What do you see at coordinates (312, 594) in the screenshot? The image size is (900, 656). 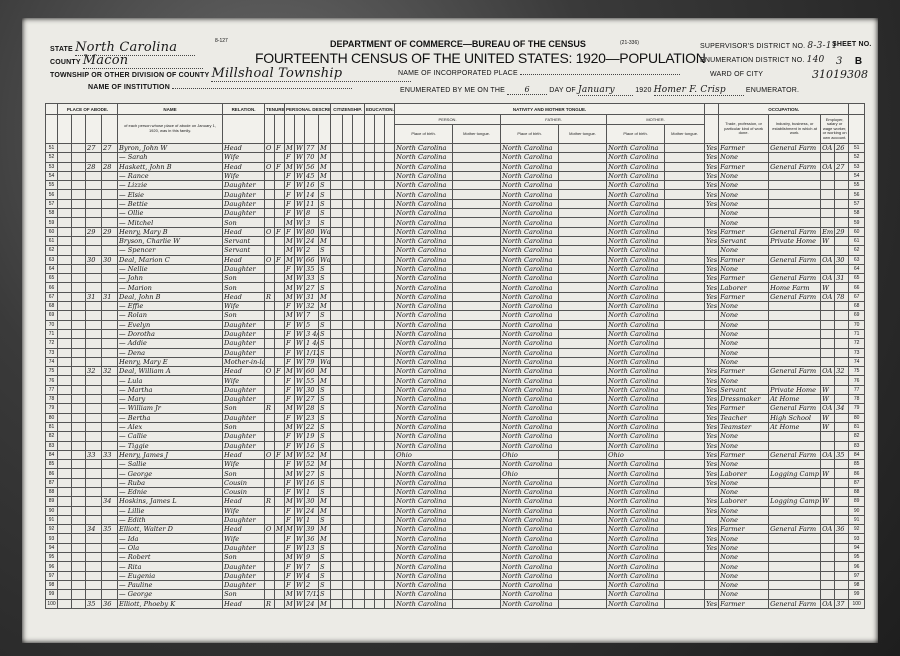 I see `age: 7/12` at bounding box center [312, 594].